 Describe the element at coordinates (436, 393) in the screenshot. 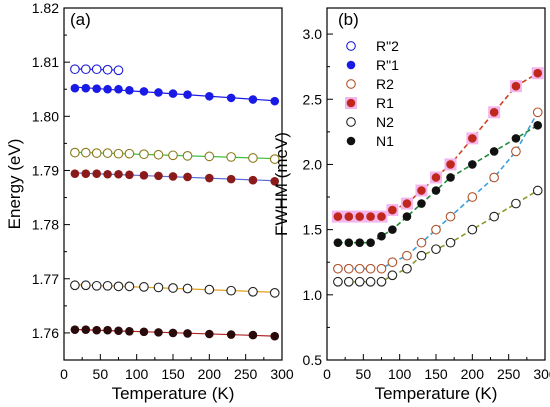

I see `x-axis-label-b: Temperature (K)` at that location.